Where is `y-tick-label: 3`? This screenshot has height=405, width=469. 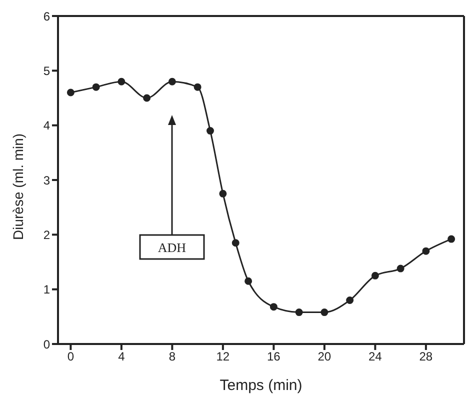 y-tick-label: 3 is located at coordinates (46, 180).